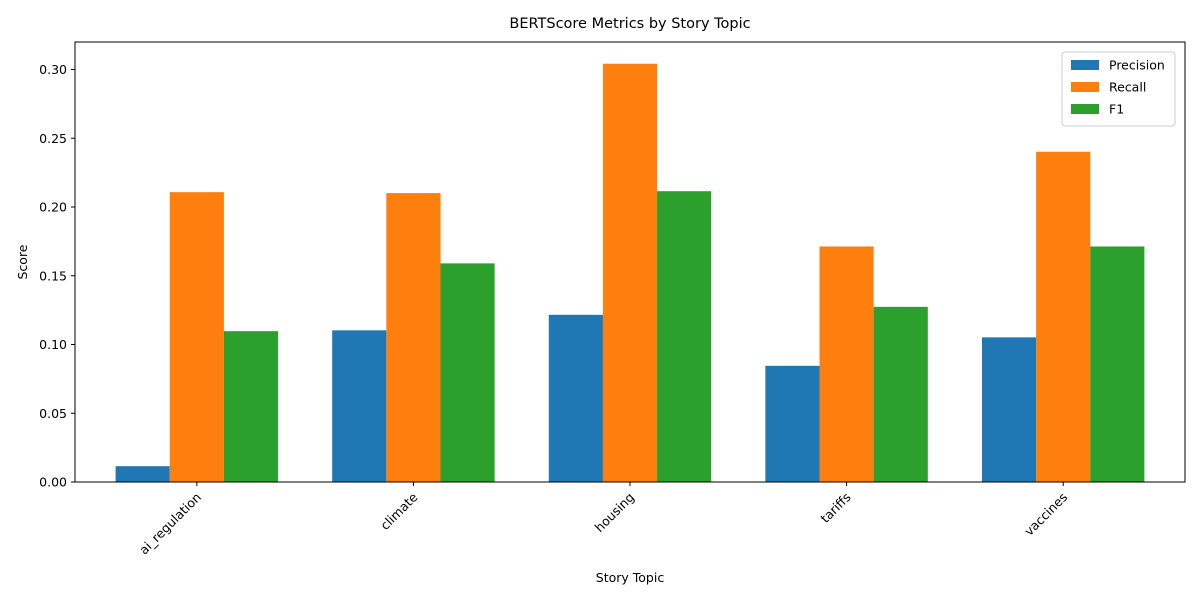 The height and width of the screenshot is (604, 1200). I want to click on legend-label-f1: F1, so click(1116, 109).